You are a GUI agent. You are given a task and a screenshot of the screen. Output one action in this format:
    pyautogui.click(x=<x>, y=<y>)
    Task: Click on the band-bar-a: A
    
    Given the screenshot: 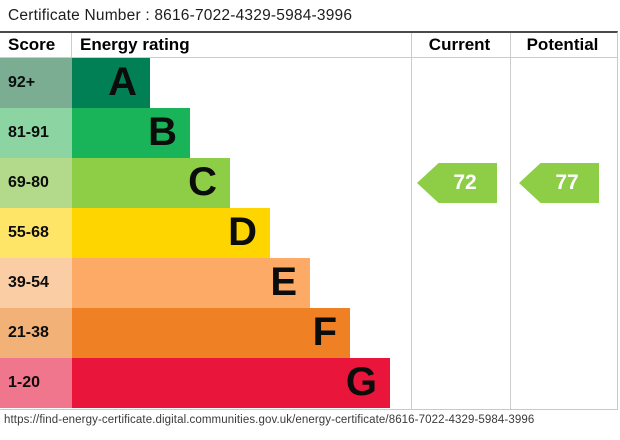 What is the action you would take?
    pyautogui.click(x=111, y=83)
    